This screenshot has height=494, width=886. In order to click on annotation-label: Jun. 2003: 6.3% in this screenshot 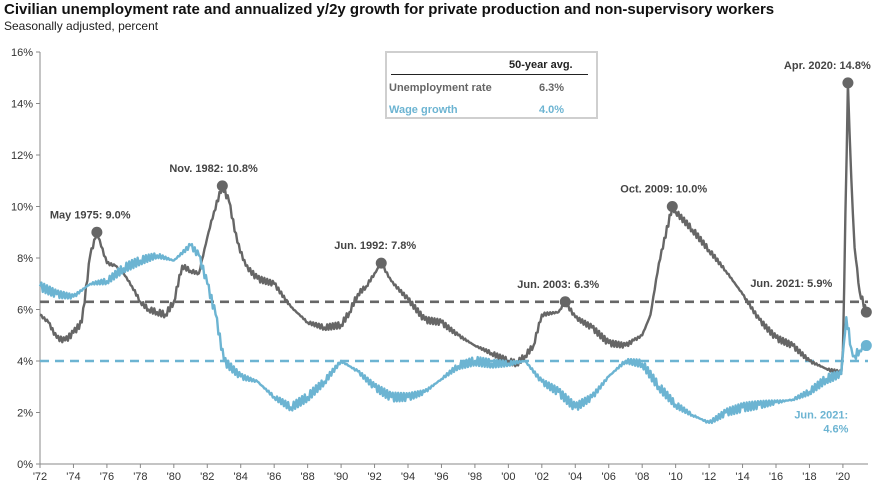, I will do `click(558, 285)`.